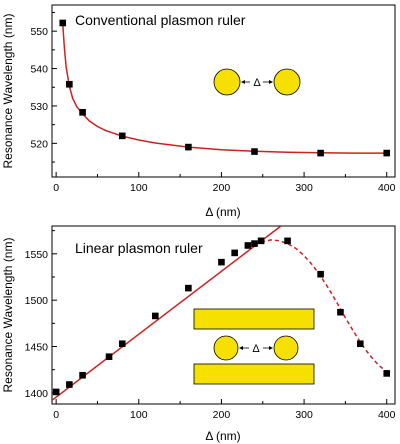 The width and height of the screenshot is (400, 444). I want to click on y-tick-label: 550, so click(39, 32).